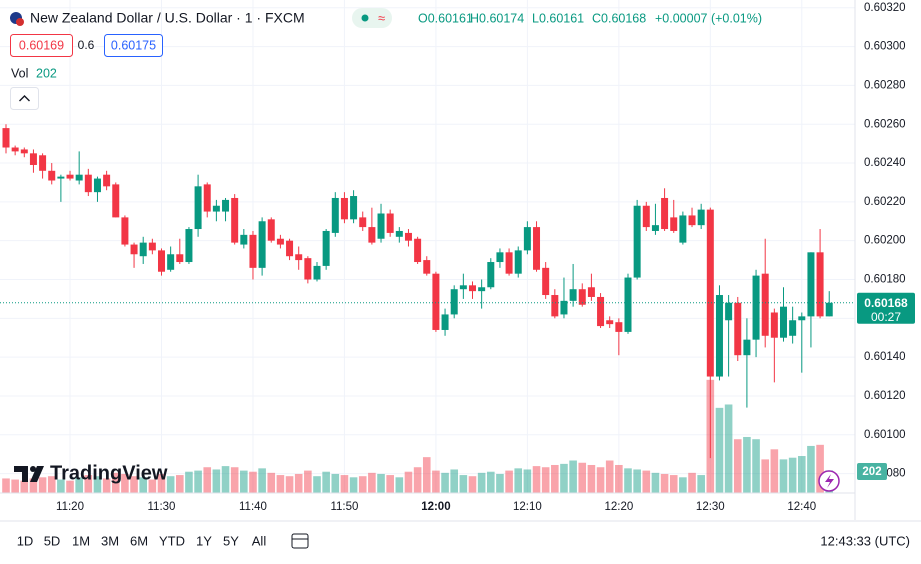 The image size is (921, 564). I want to click on alert-bolt, so click(829, 481).